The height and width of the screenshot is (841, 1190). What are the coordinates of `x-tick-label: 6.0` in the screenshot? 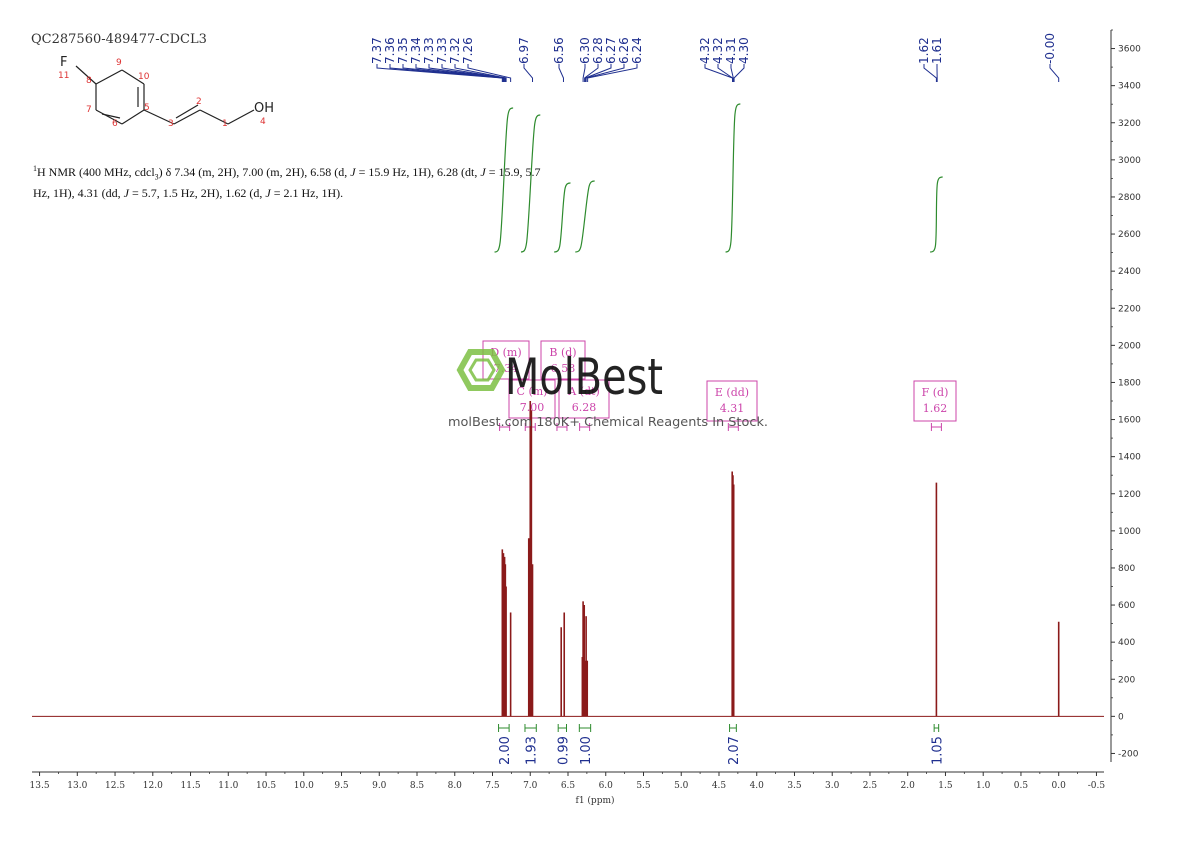 It's located at (606, 786).